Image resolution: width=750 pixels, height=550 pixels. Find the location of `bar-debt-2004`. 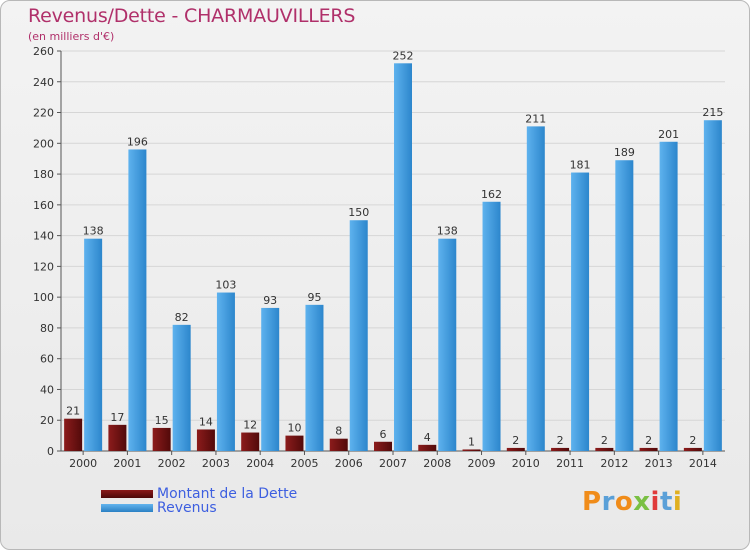

bar-debt-2004 is located at coordinates (250, 441).